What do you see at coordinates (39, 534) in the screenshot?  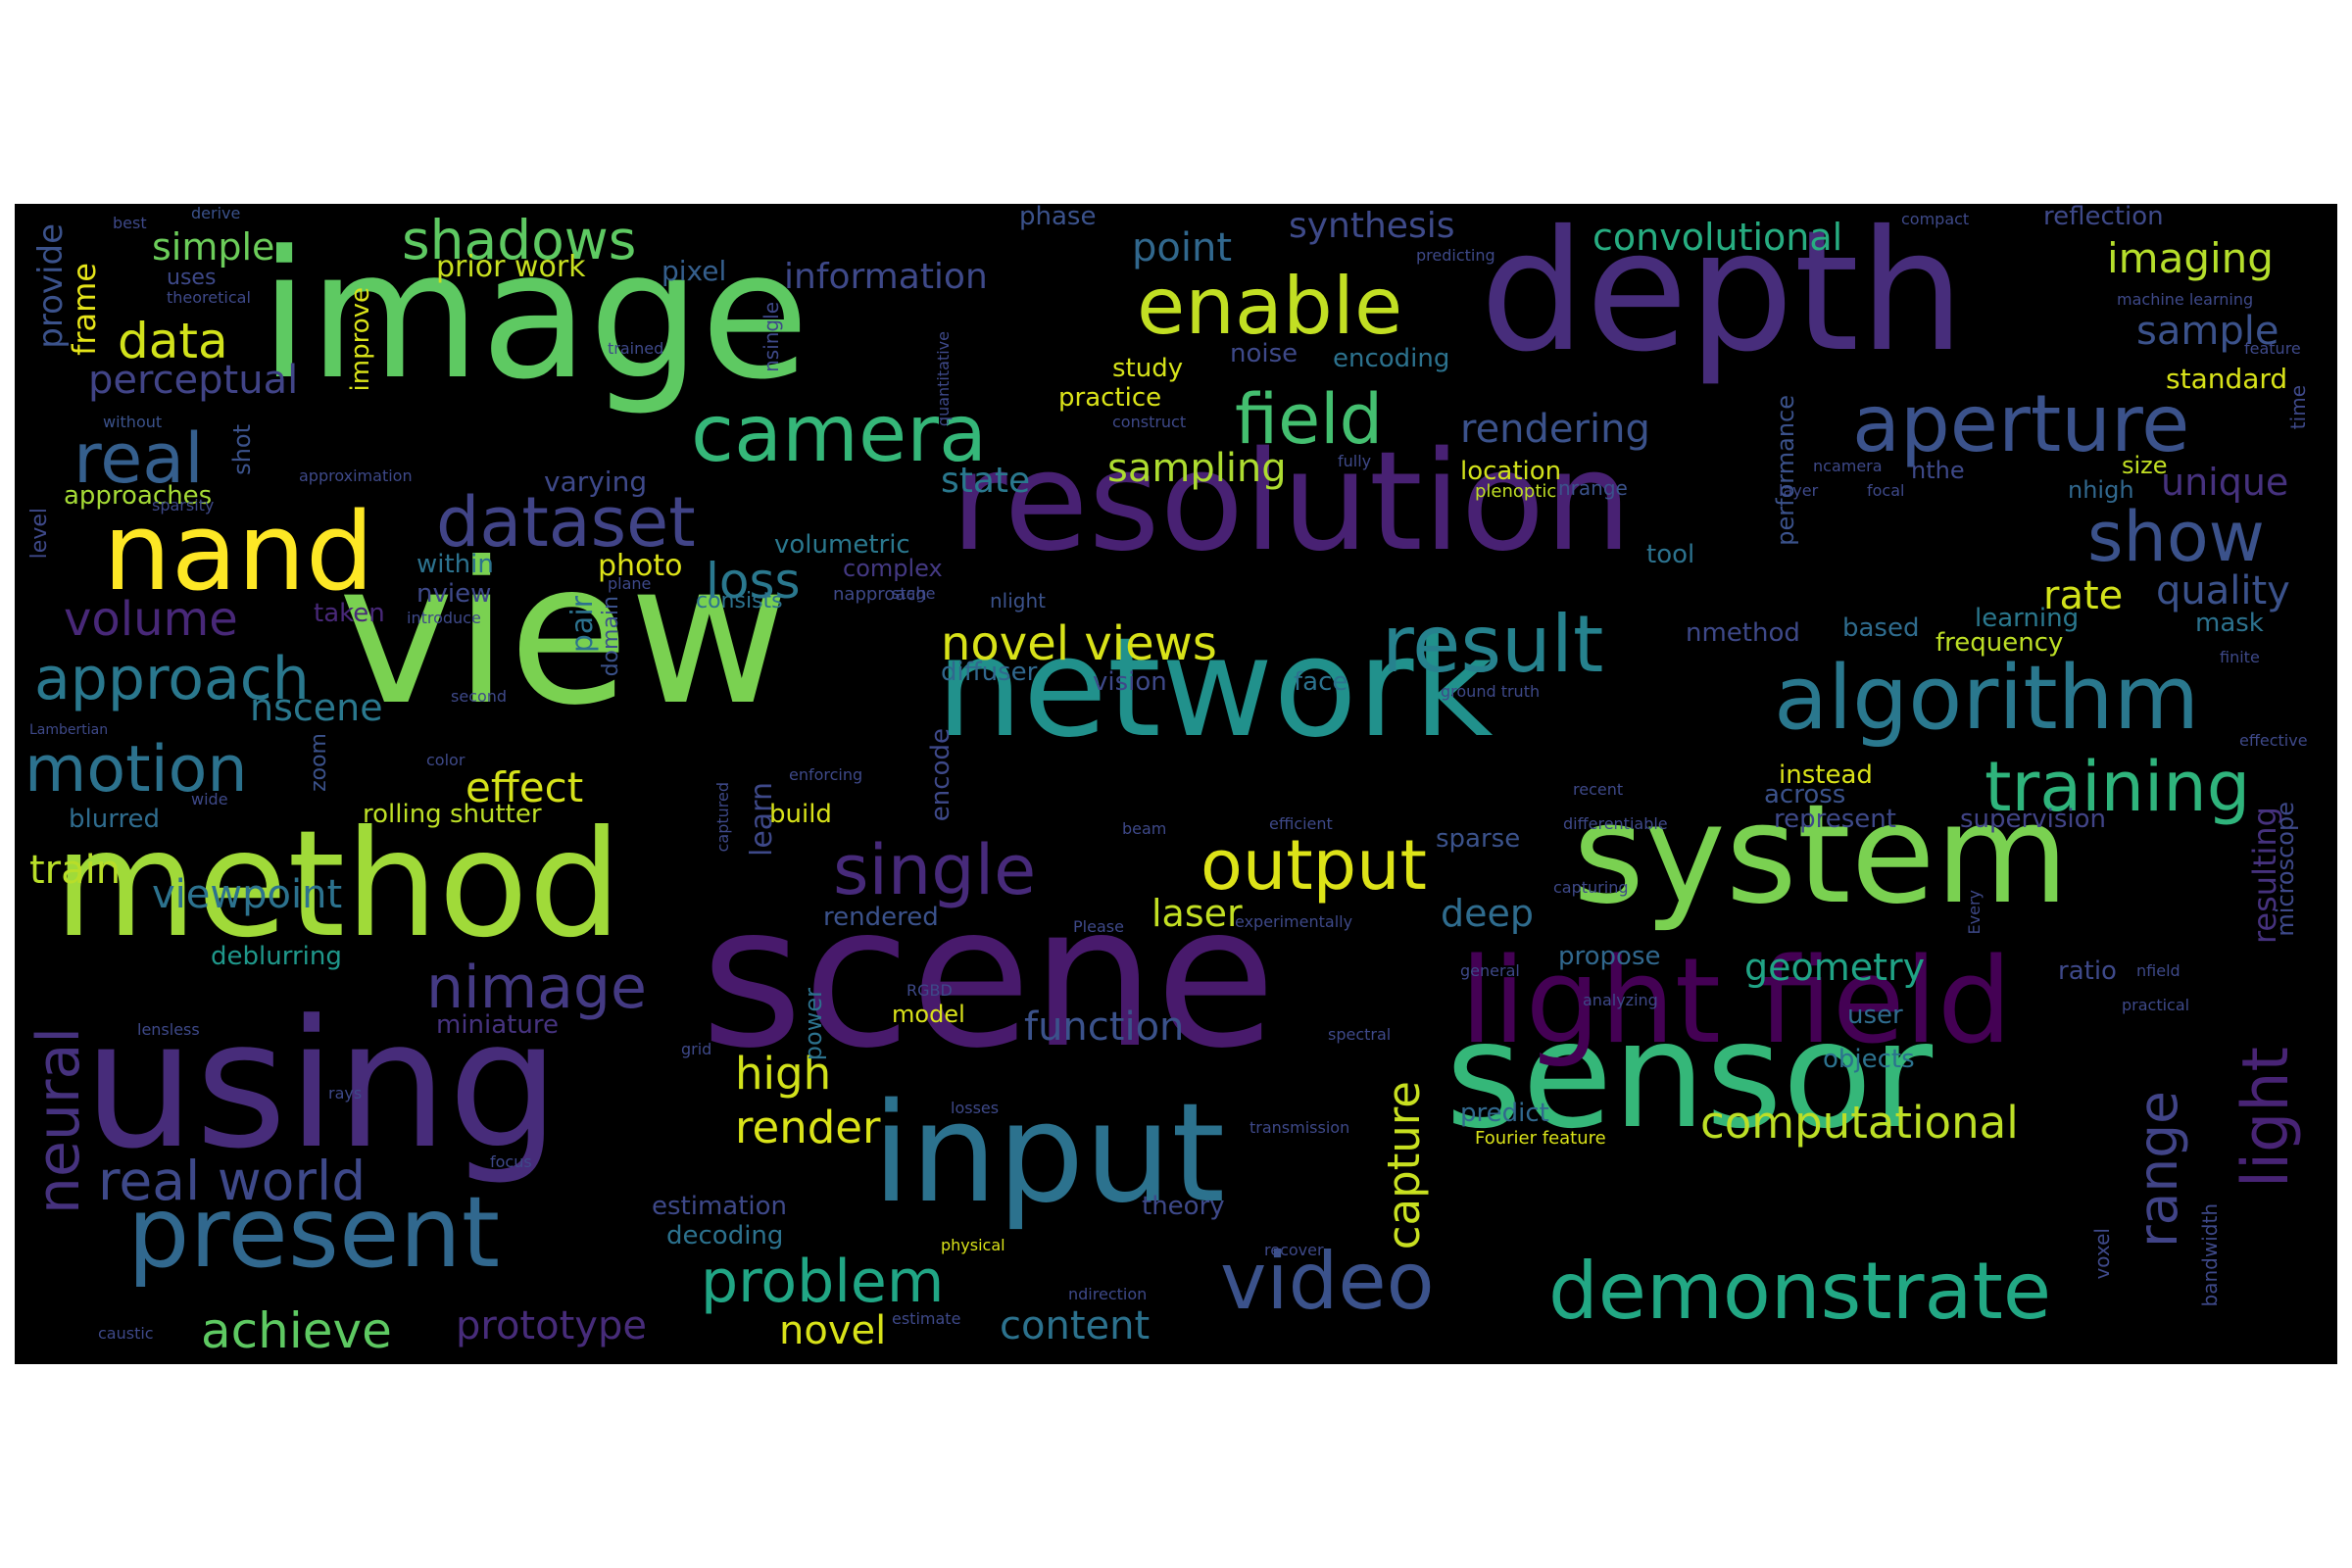 I see `cloud-word: level` at bounding box center [39, 534].